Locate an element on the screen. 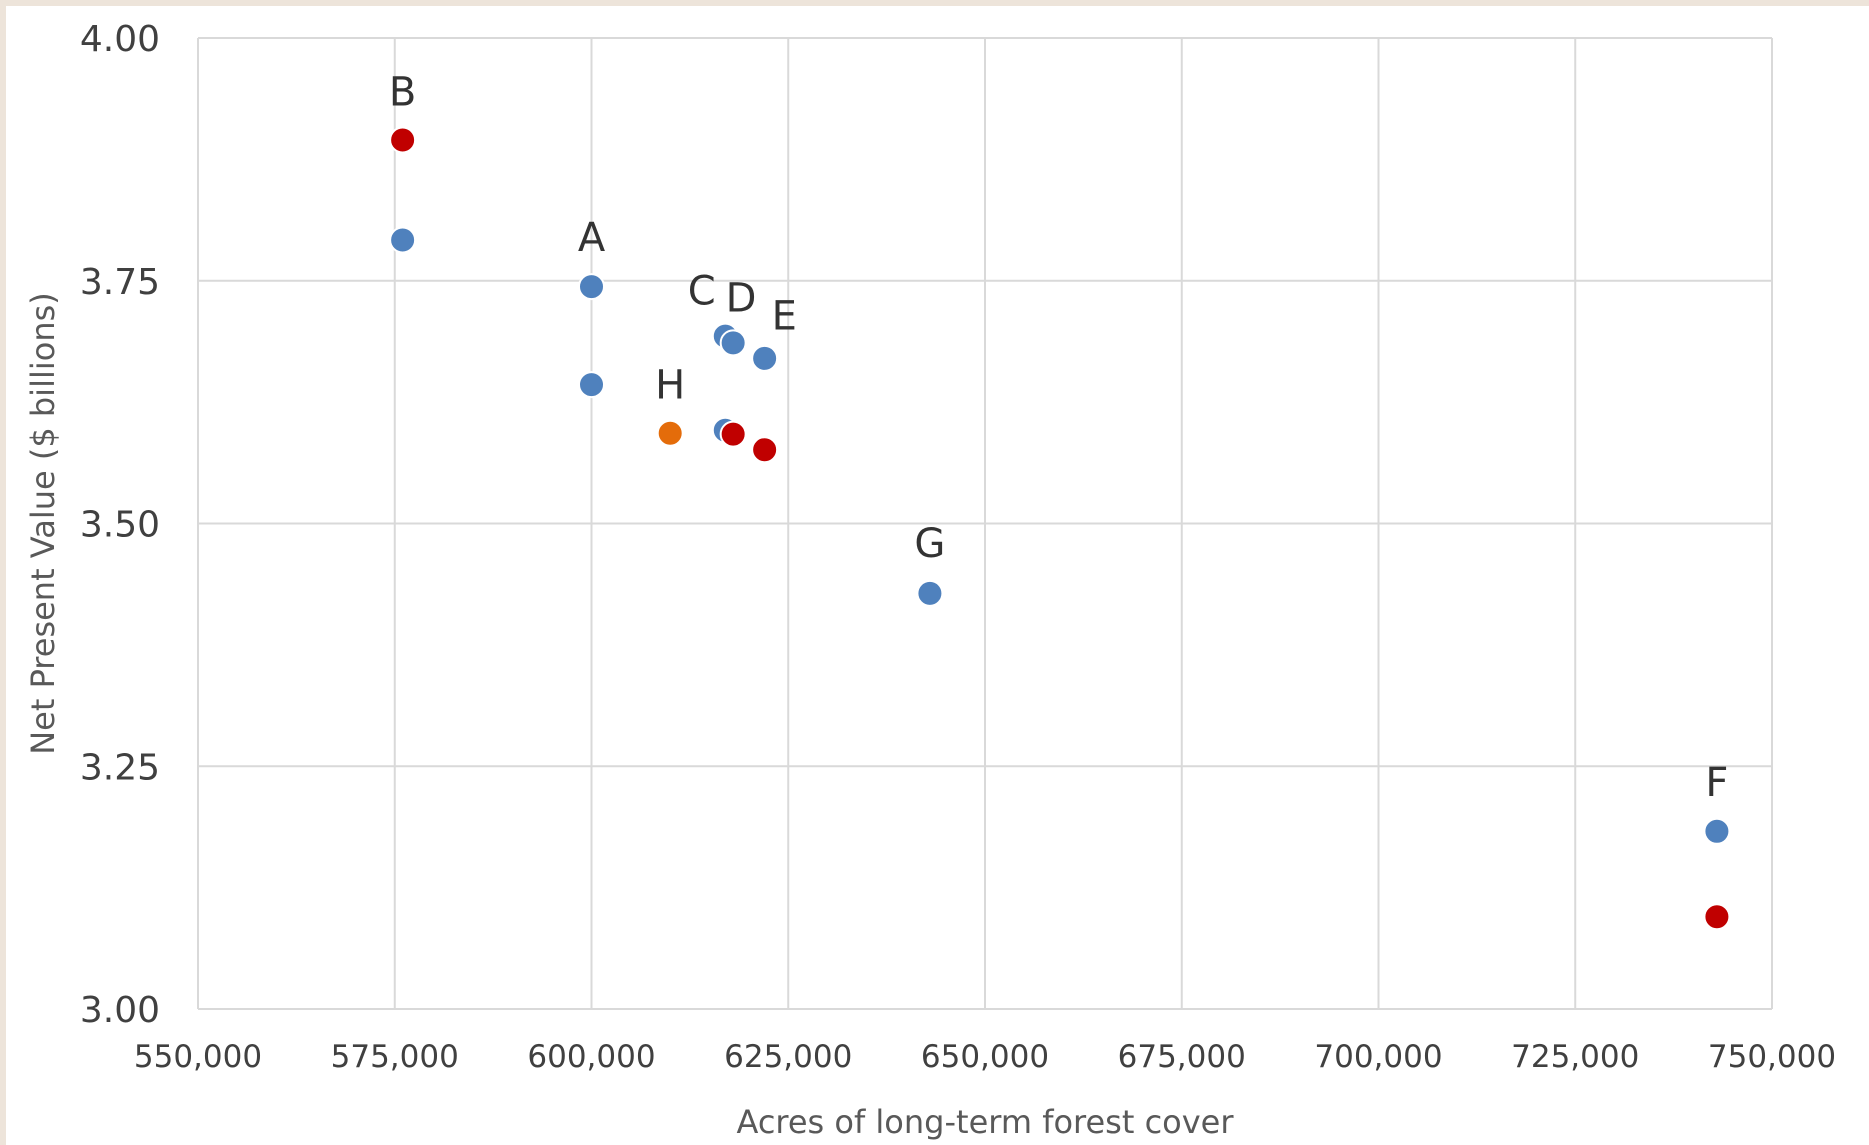  point-label-b: B is located at coordinates (402, 92).